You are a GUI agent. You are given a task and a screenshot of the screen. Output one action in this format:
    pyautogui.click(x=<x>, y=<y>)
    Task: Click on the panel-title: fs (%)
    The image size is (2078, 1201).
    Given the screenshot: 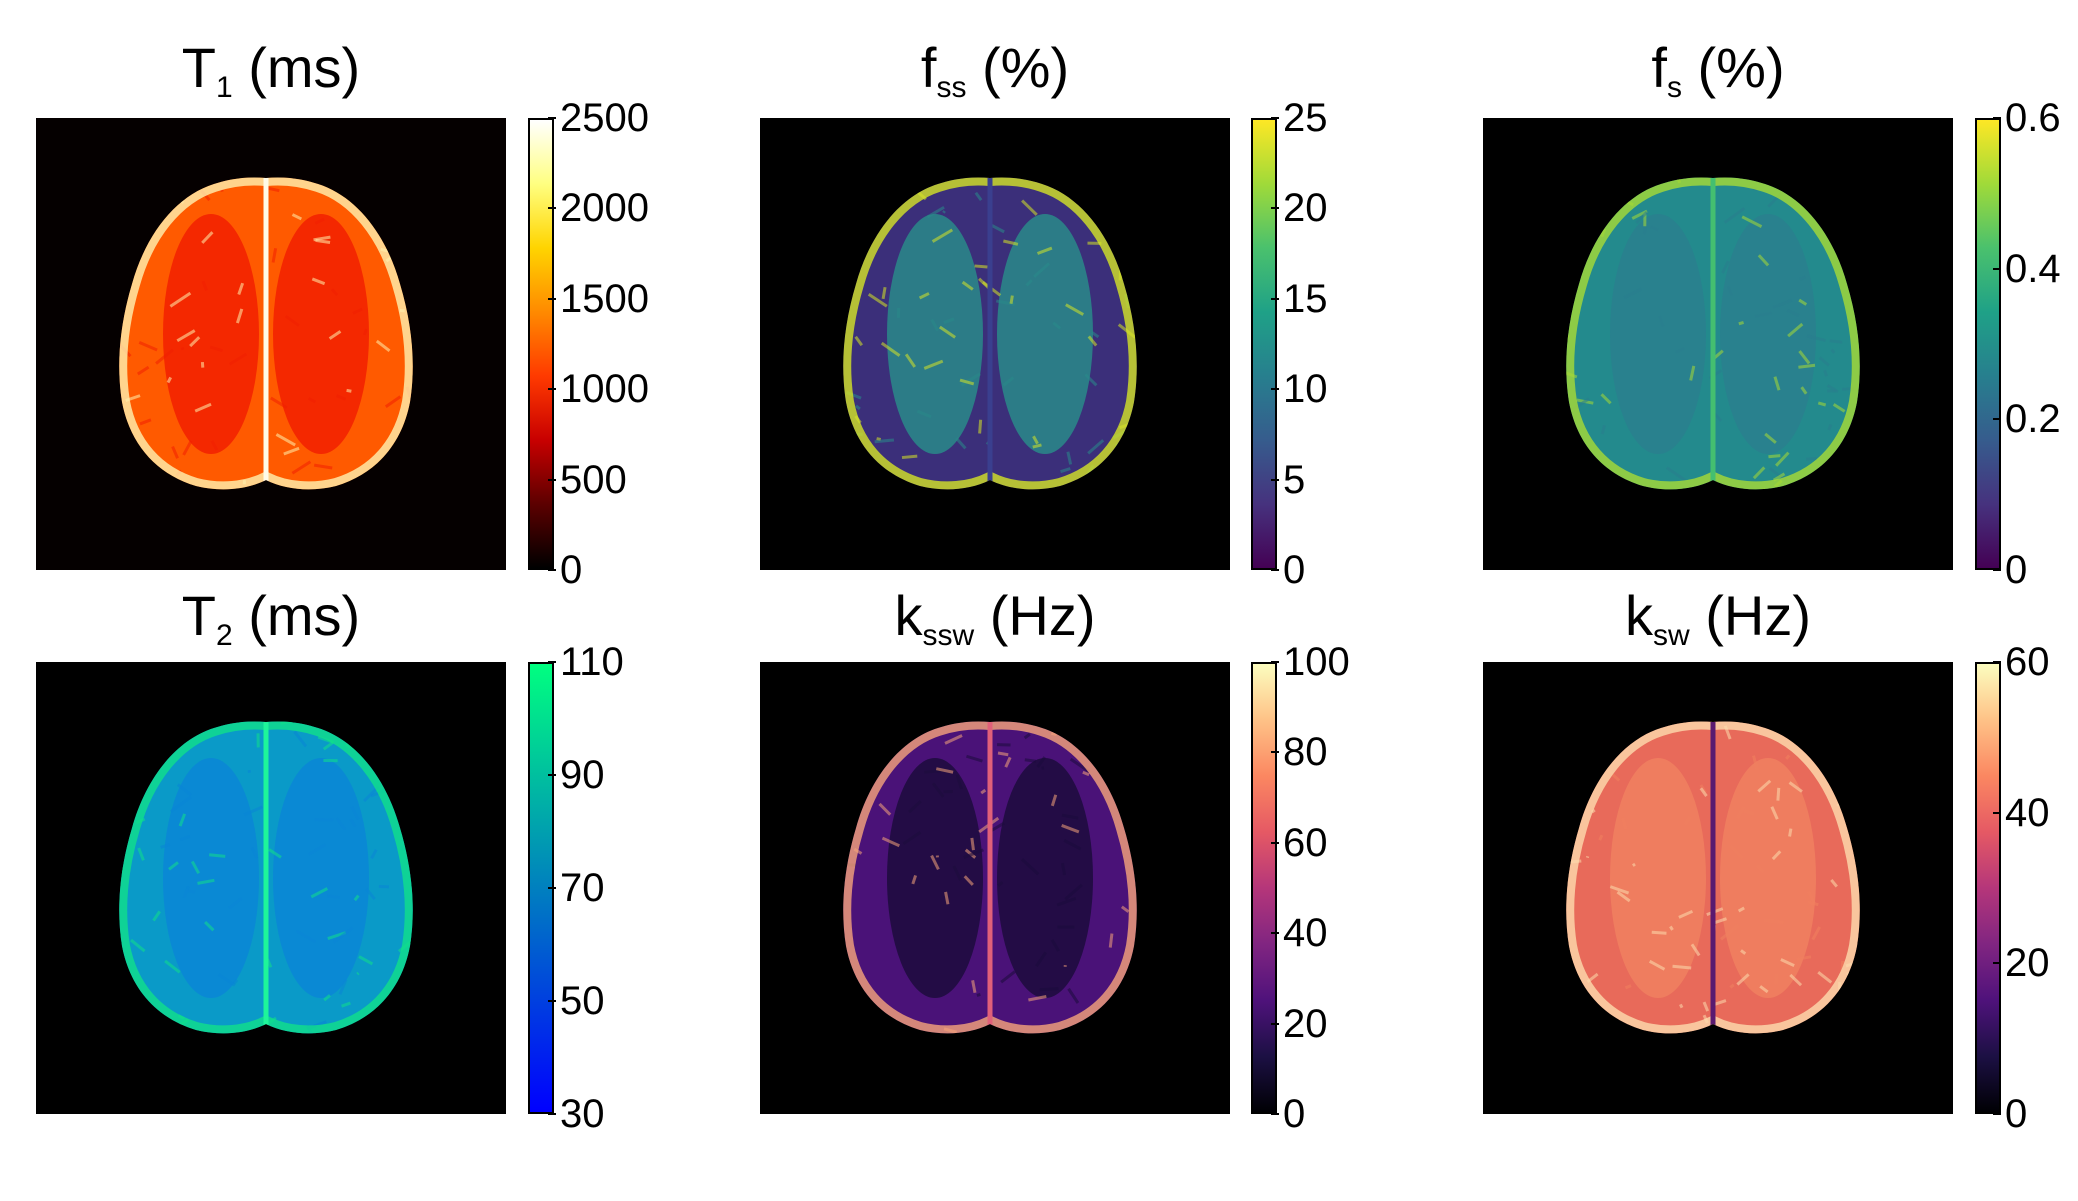 What is the action you would take?
    pyautogui.click(x=1718, y=78)
    